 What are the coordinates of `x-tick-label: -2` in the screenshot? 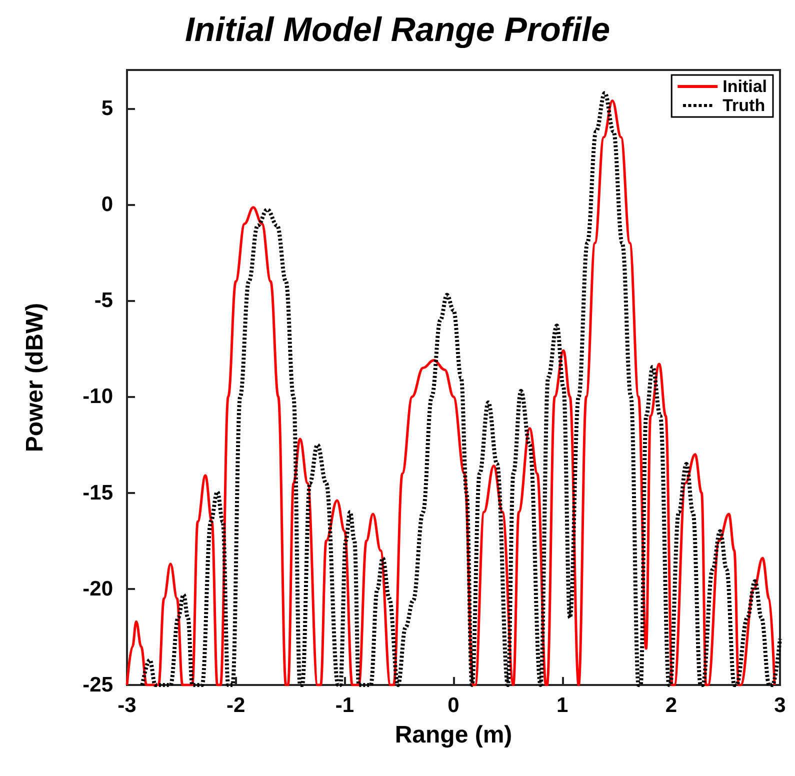 It's located at (236, 705).